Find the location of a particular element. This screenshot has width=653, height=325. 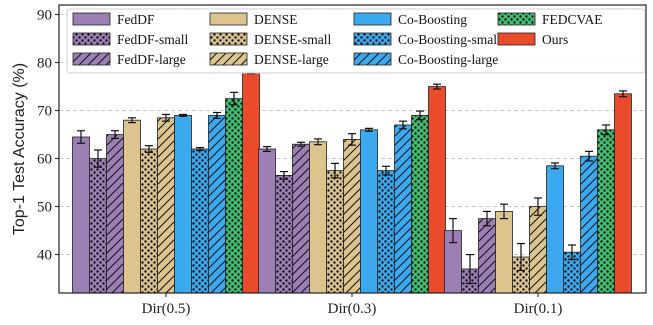

legend-swatch-outline-feddf is located at coordinates (91, 19).